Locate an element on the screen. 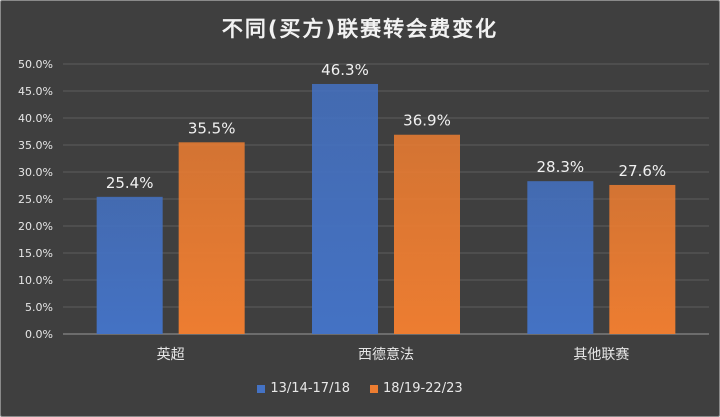 The height and width of the screenshot is (417, 720). data-label: 27.6% is located at coordinates (643, 171).